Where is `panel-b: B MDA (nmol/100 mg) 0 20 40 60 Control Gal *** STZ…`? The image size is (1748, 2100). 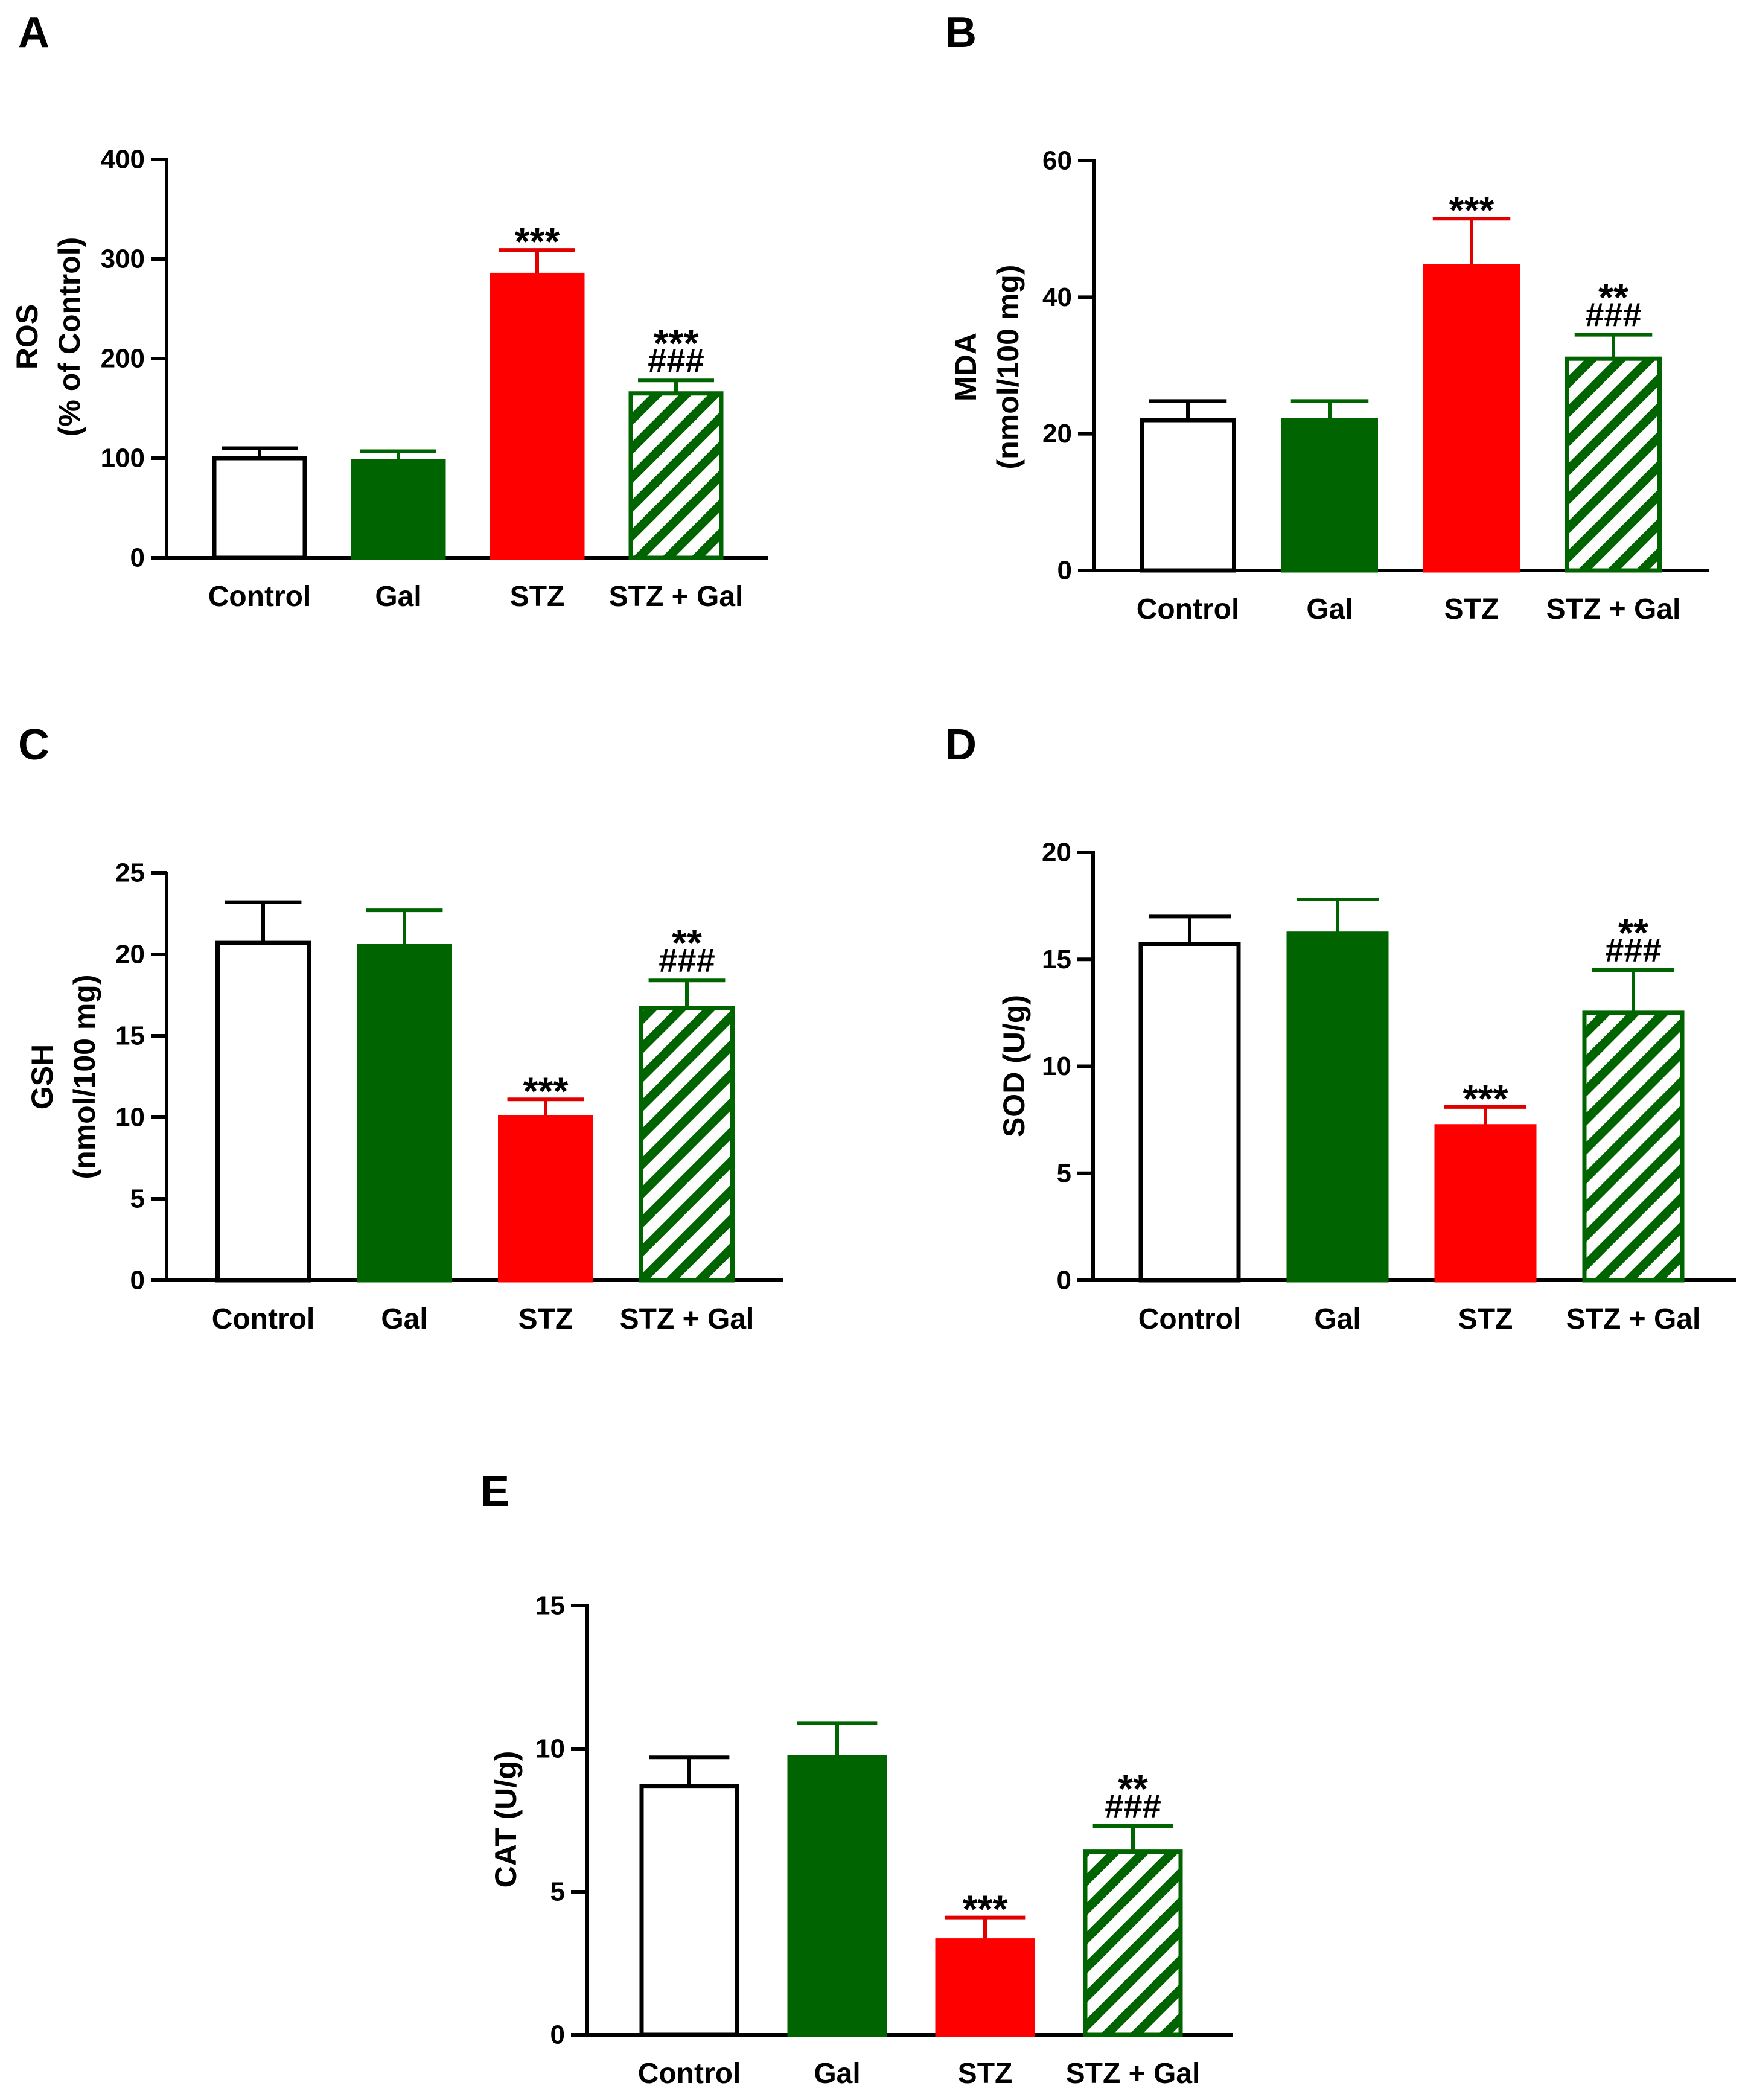 panel-b: B MDA (nmol/100 mg) 0 20 40 60 Control Gal *** STZ… is located at coordinates (1327, 316).